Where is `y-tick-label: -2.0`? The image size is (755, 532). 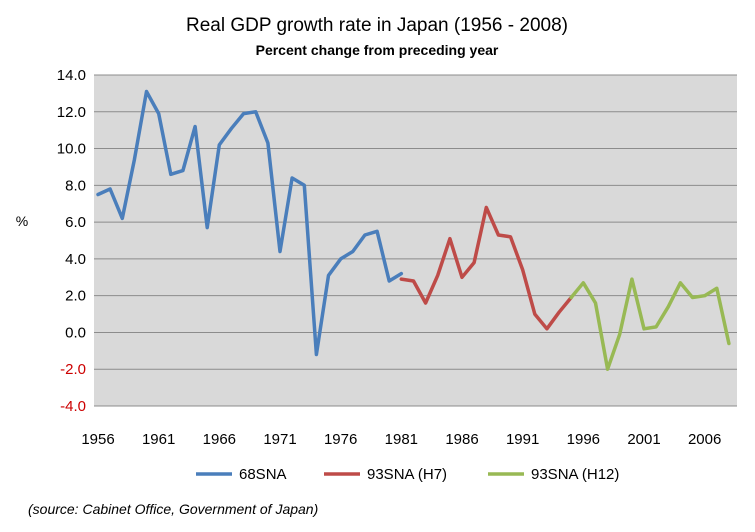
y-tick-label: -2.0 is located at coordinates (73, 369).